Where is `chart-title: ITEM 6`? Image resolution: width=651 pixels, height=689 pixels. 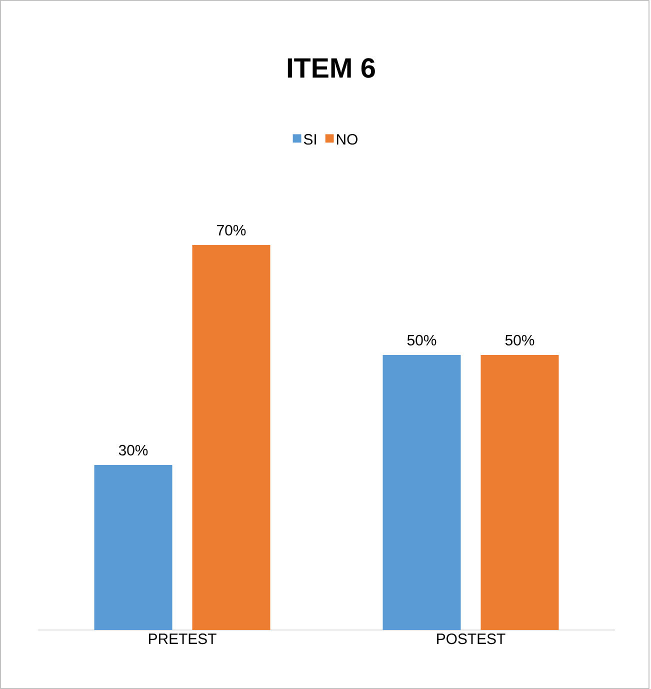 chart-title: ITEM 6 is located at coordinates (331, 68).